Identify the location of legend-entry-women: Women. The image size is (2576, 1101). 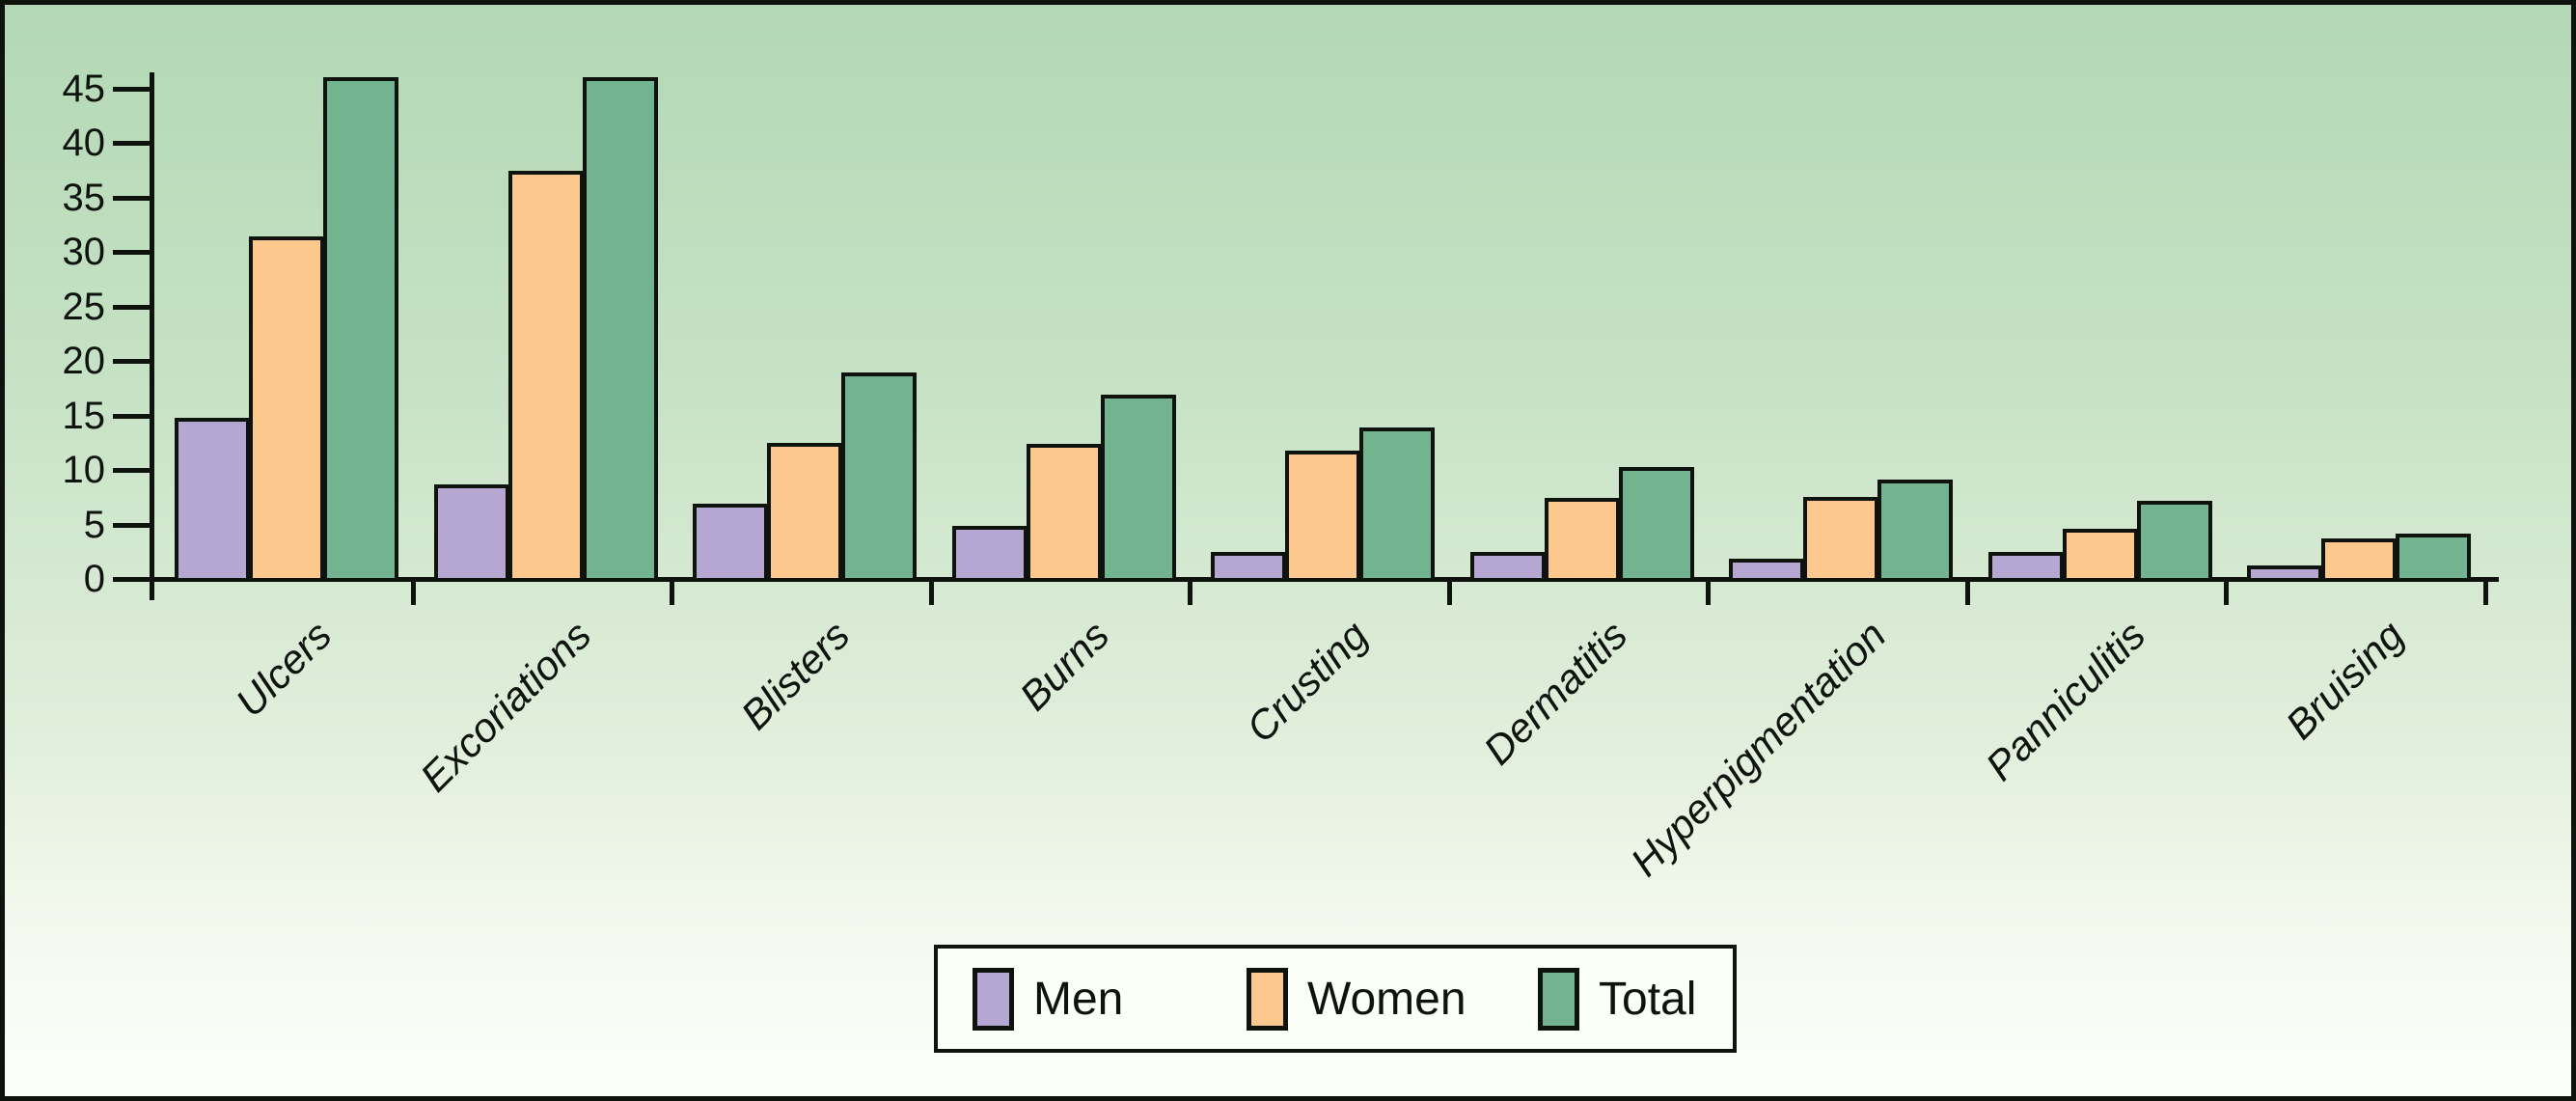
(1356, 999).